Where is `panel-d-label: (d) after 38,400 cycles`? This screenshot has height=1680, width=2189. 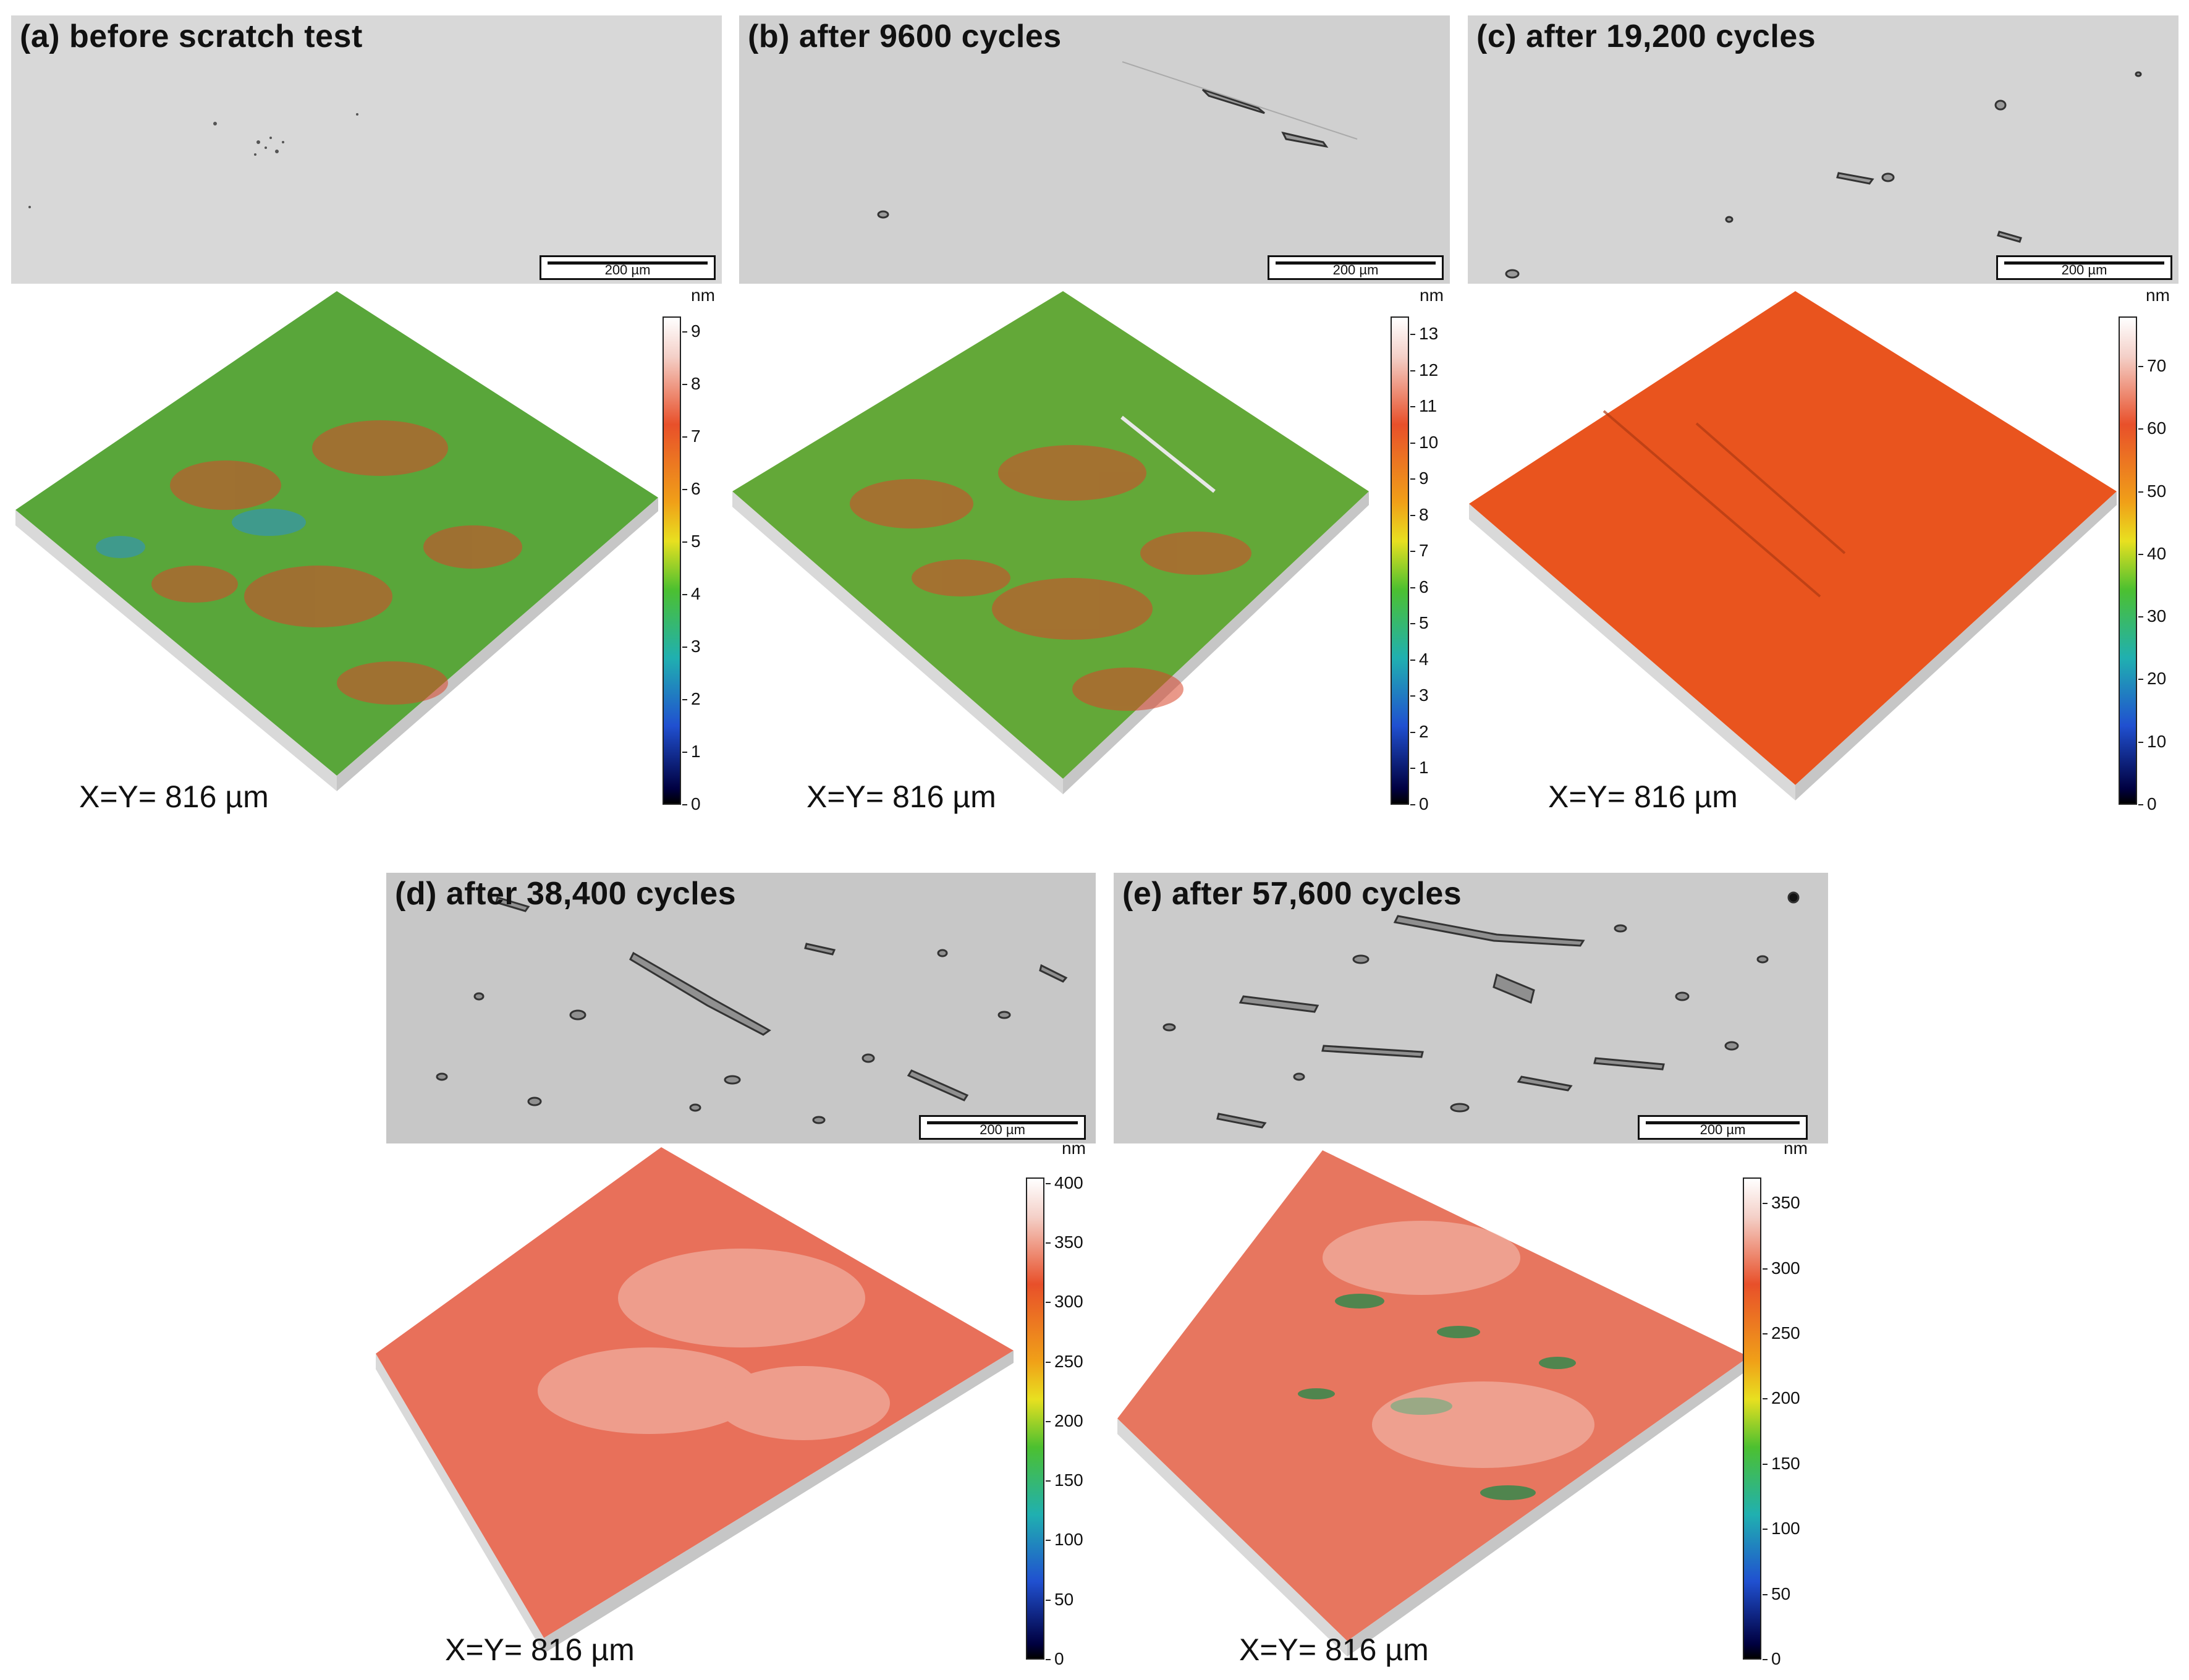 panel-d-label: (d) after 38,400 cycles is located at coordinates (566, 894).